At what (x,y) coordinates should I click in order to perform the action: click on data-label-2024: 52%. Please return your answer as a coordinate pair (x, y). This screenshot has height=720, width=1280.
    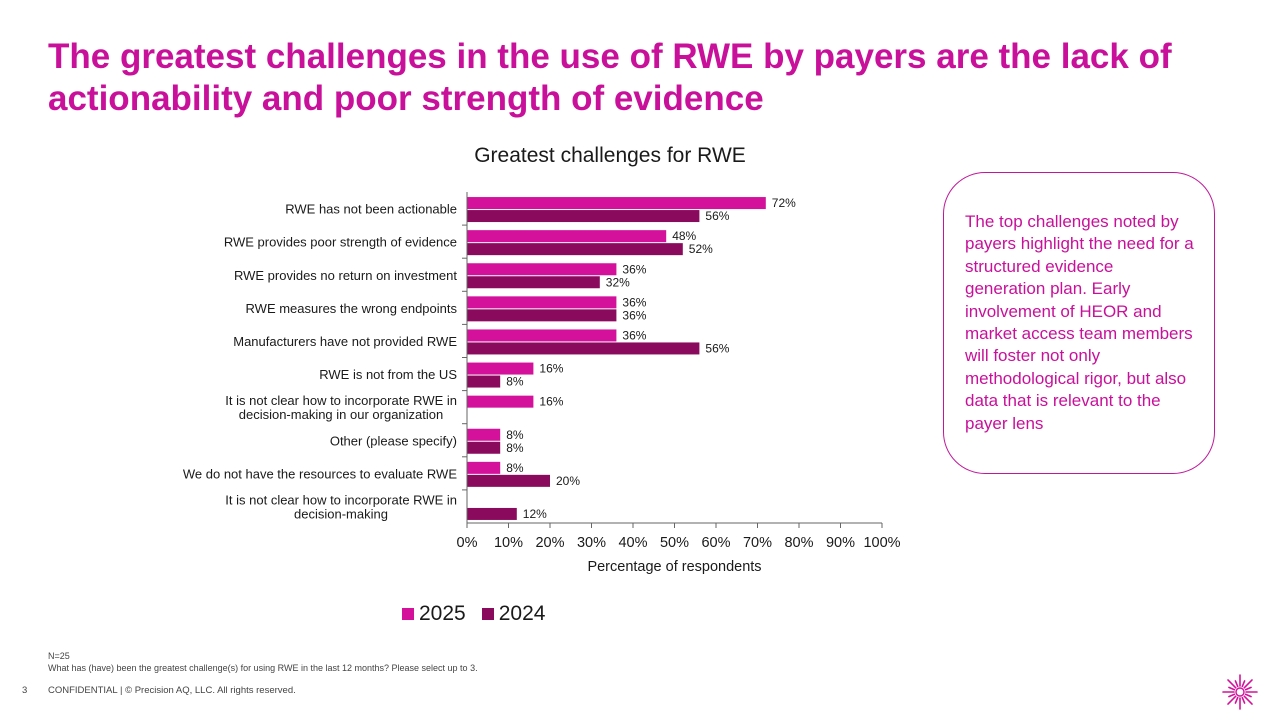
    Looking at the image, I should click on (701, 249).